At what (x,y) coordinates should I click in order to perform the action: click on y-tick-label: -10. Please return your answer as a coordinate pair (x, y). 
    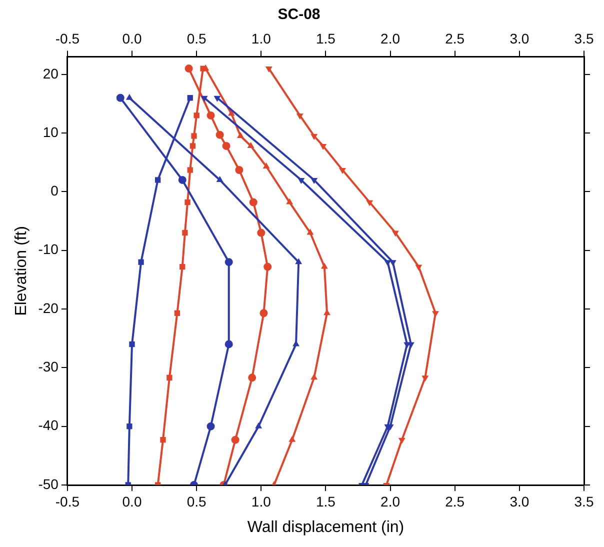
    Looking at the image, I should click on (48, 249).